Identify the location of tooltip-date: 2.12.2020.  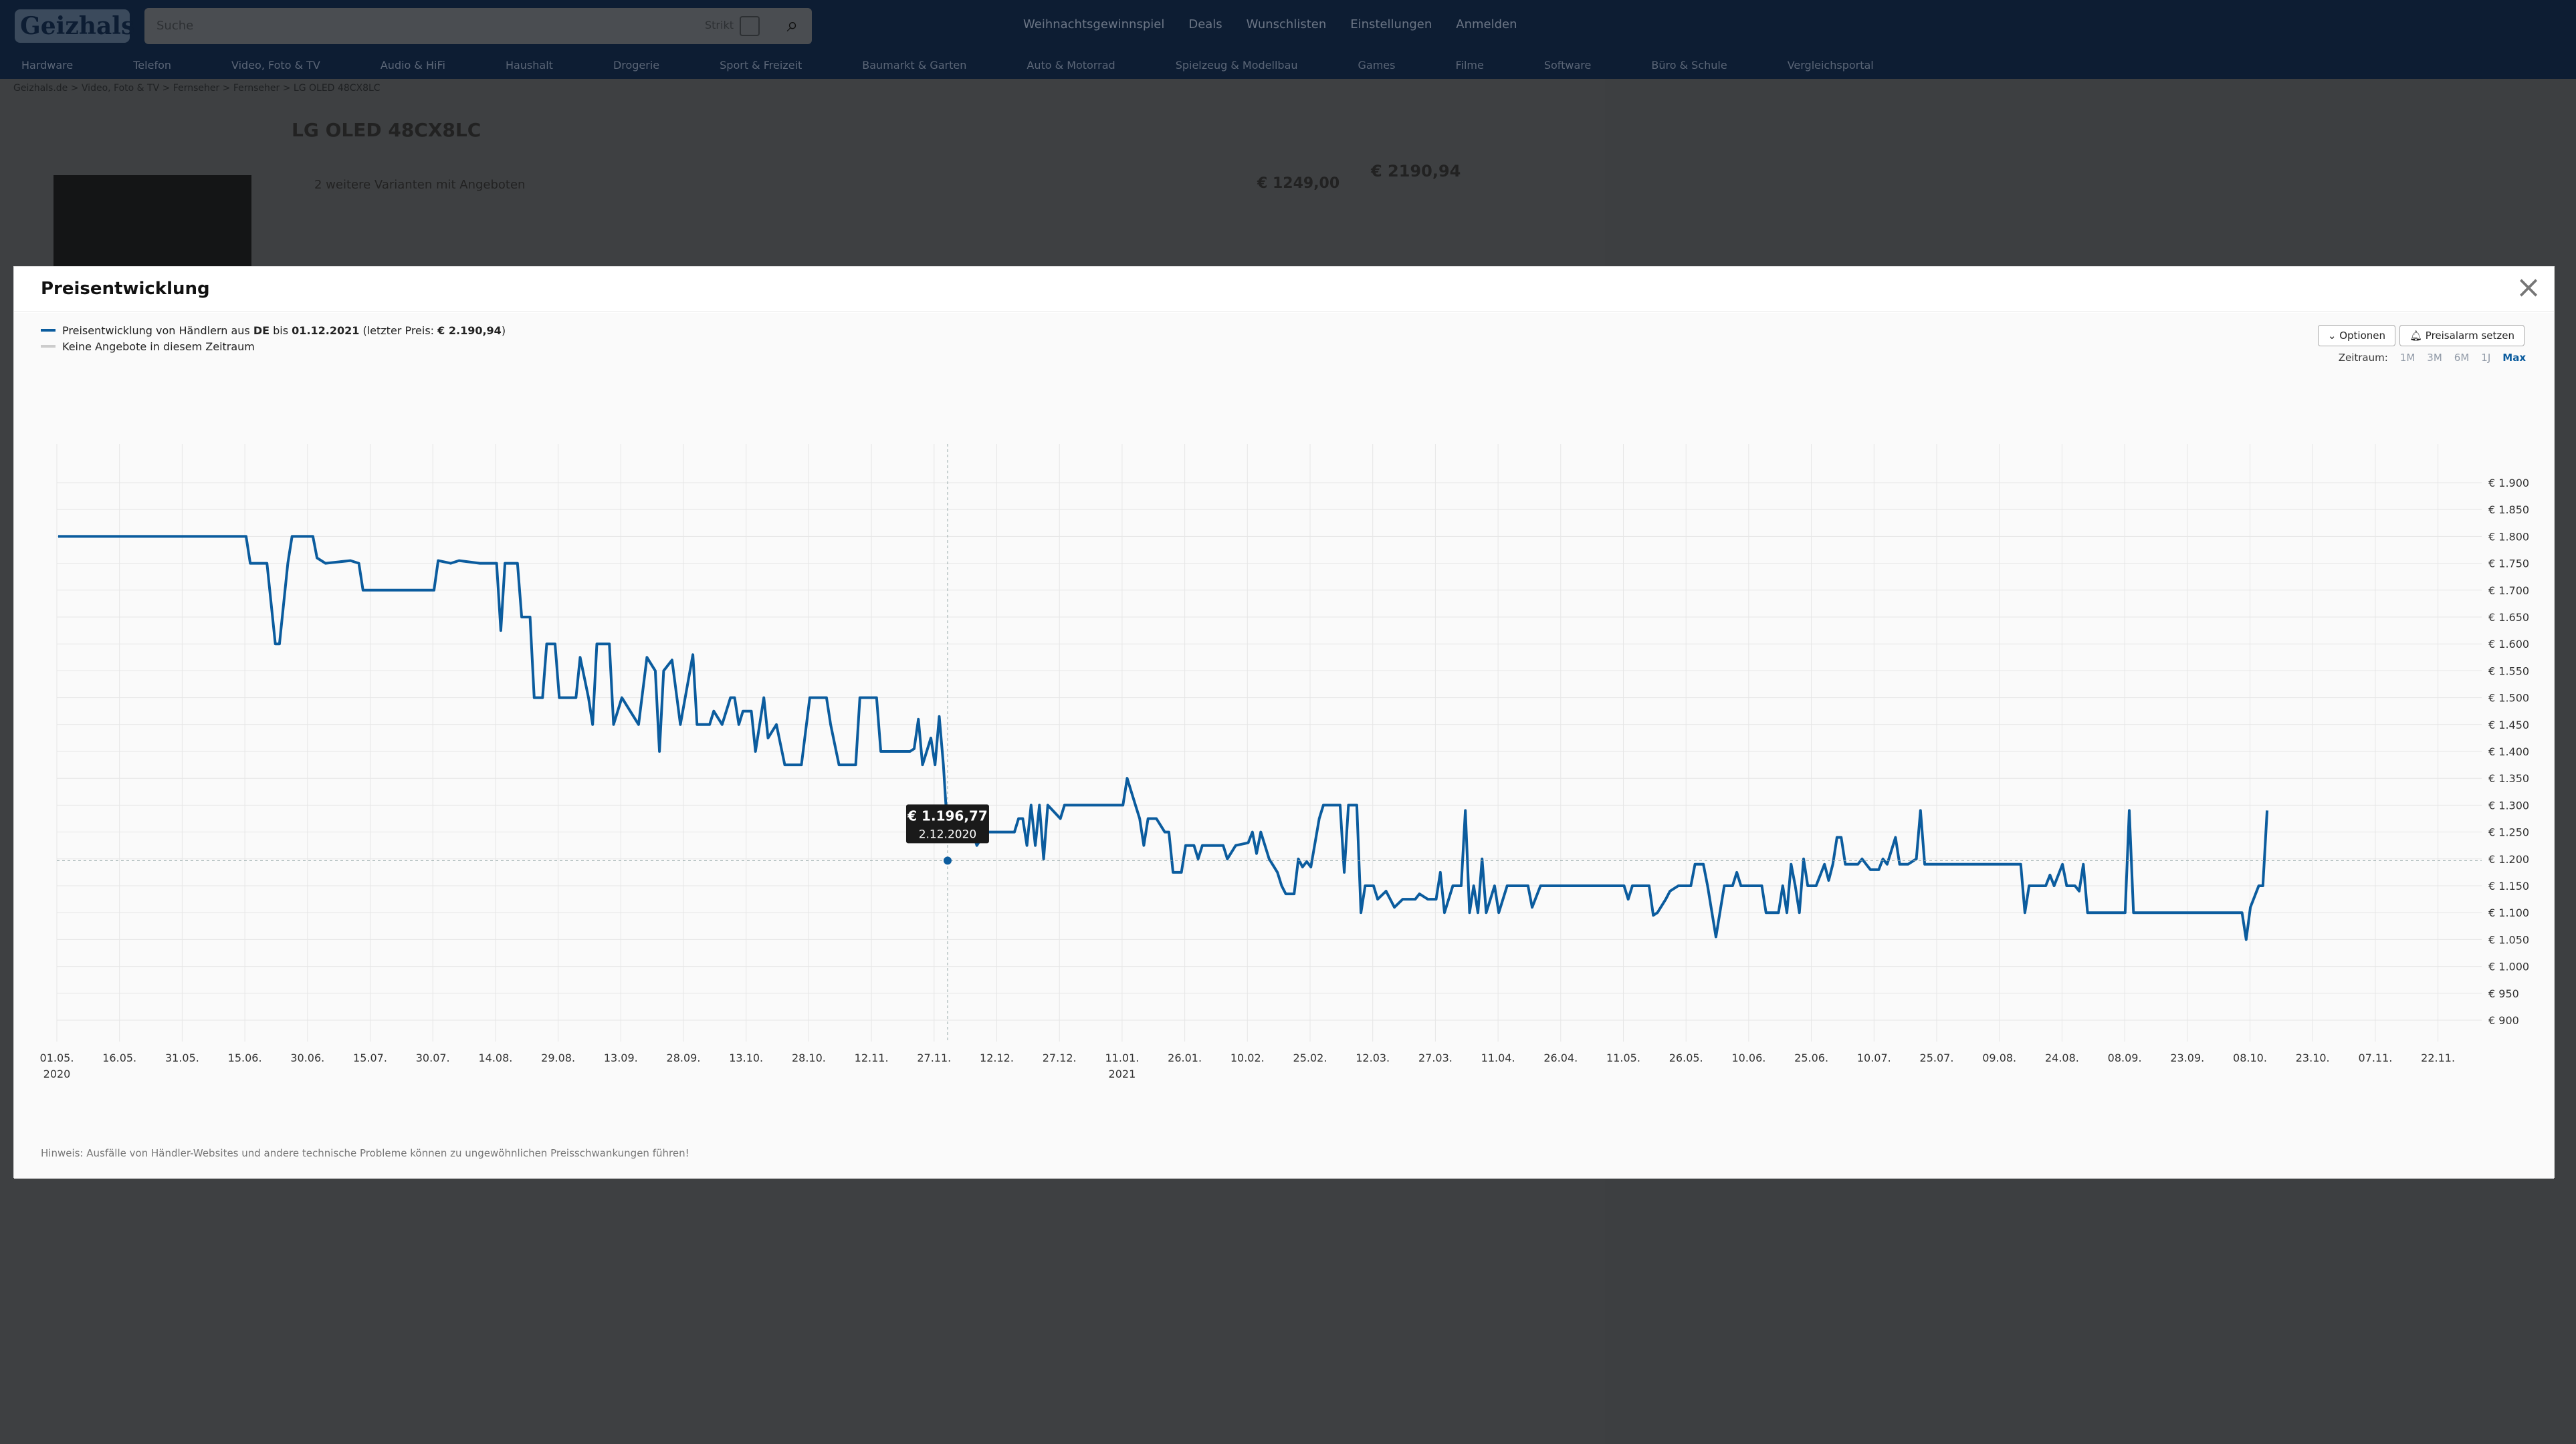
(948, 834).